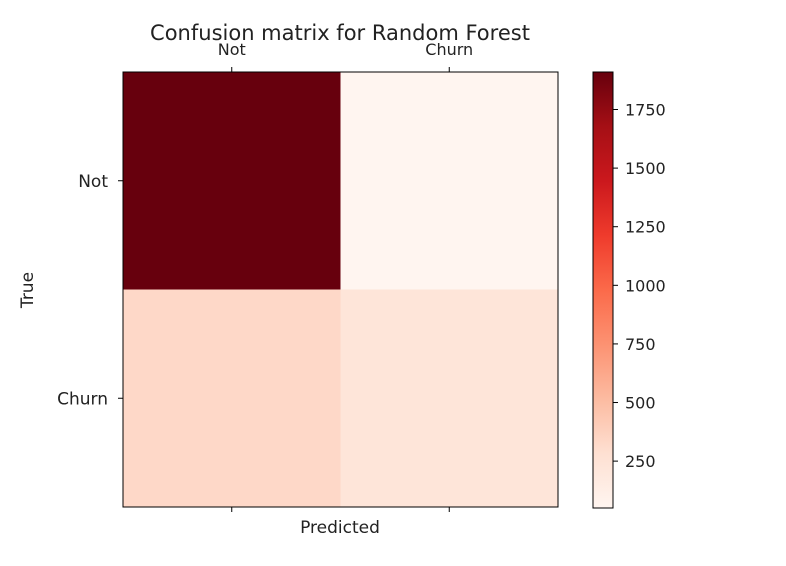 The image size is (786, 566). Describe the element at coordinates (645, 168) in the screenshot. I see `colorbar-tick-label: 1500` at that location.